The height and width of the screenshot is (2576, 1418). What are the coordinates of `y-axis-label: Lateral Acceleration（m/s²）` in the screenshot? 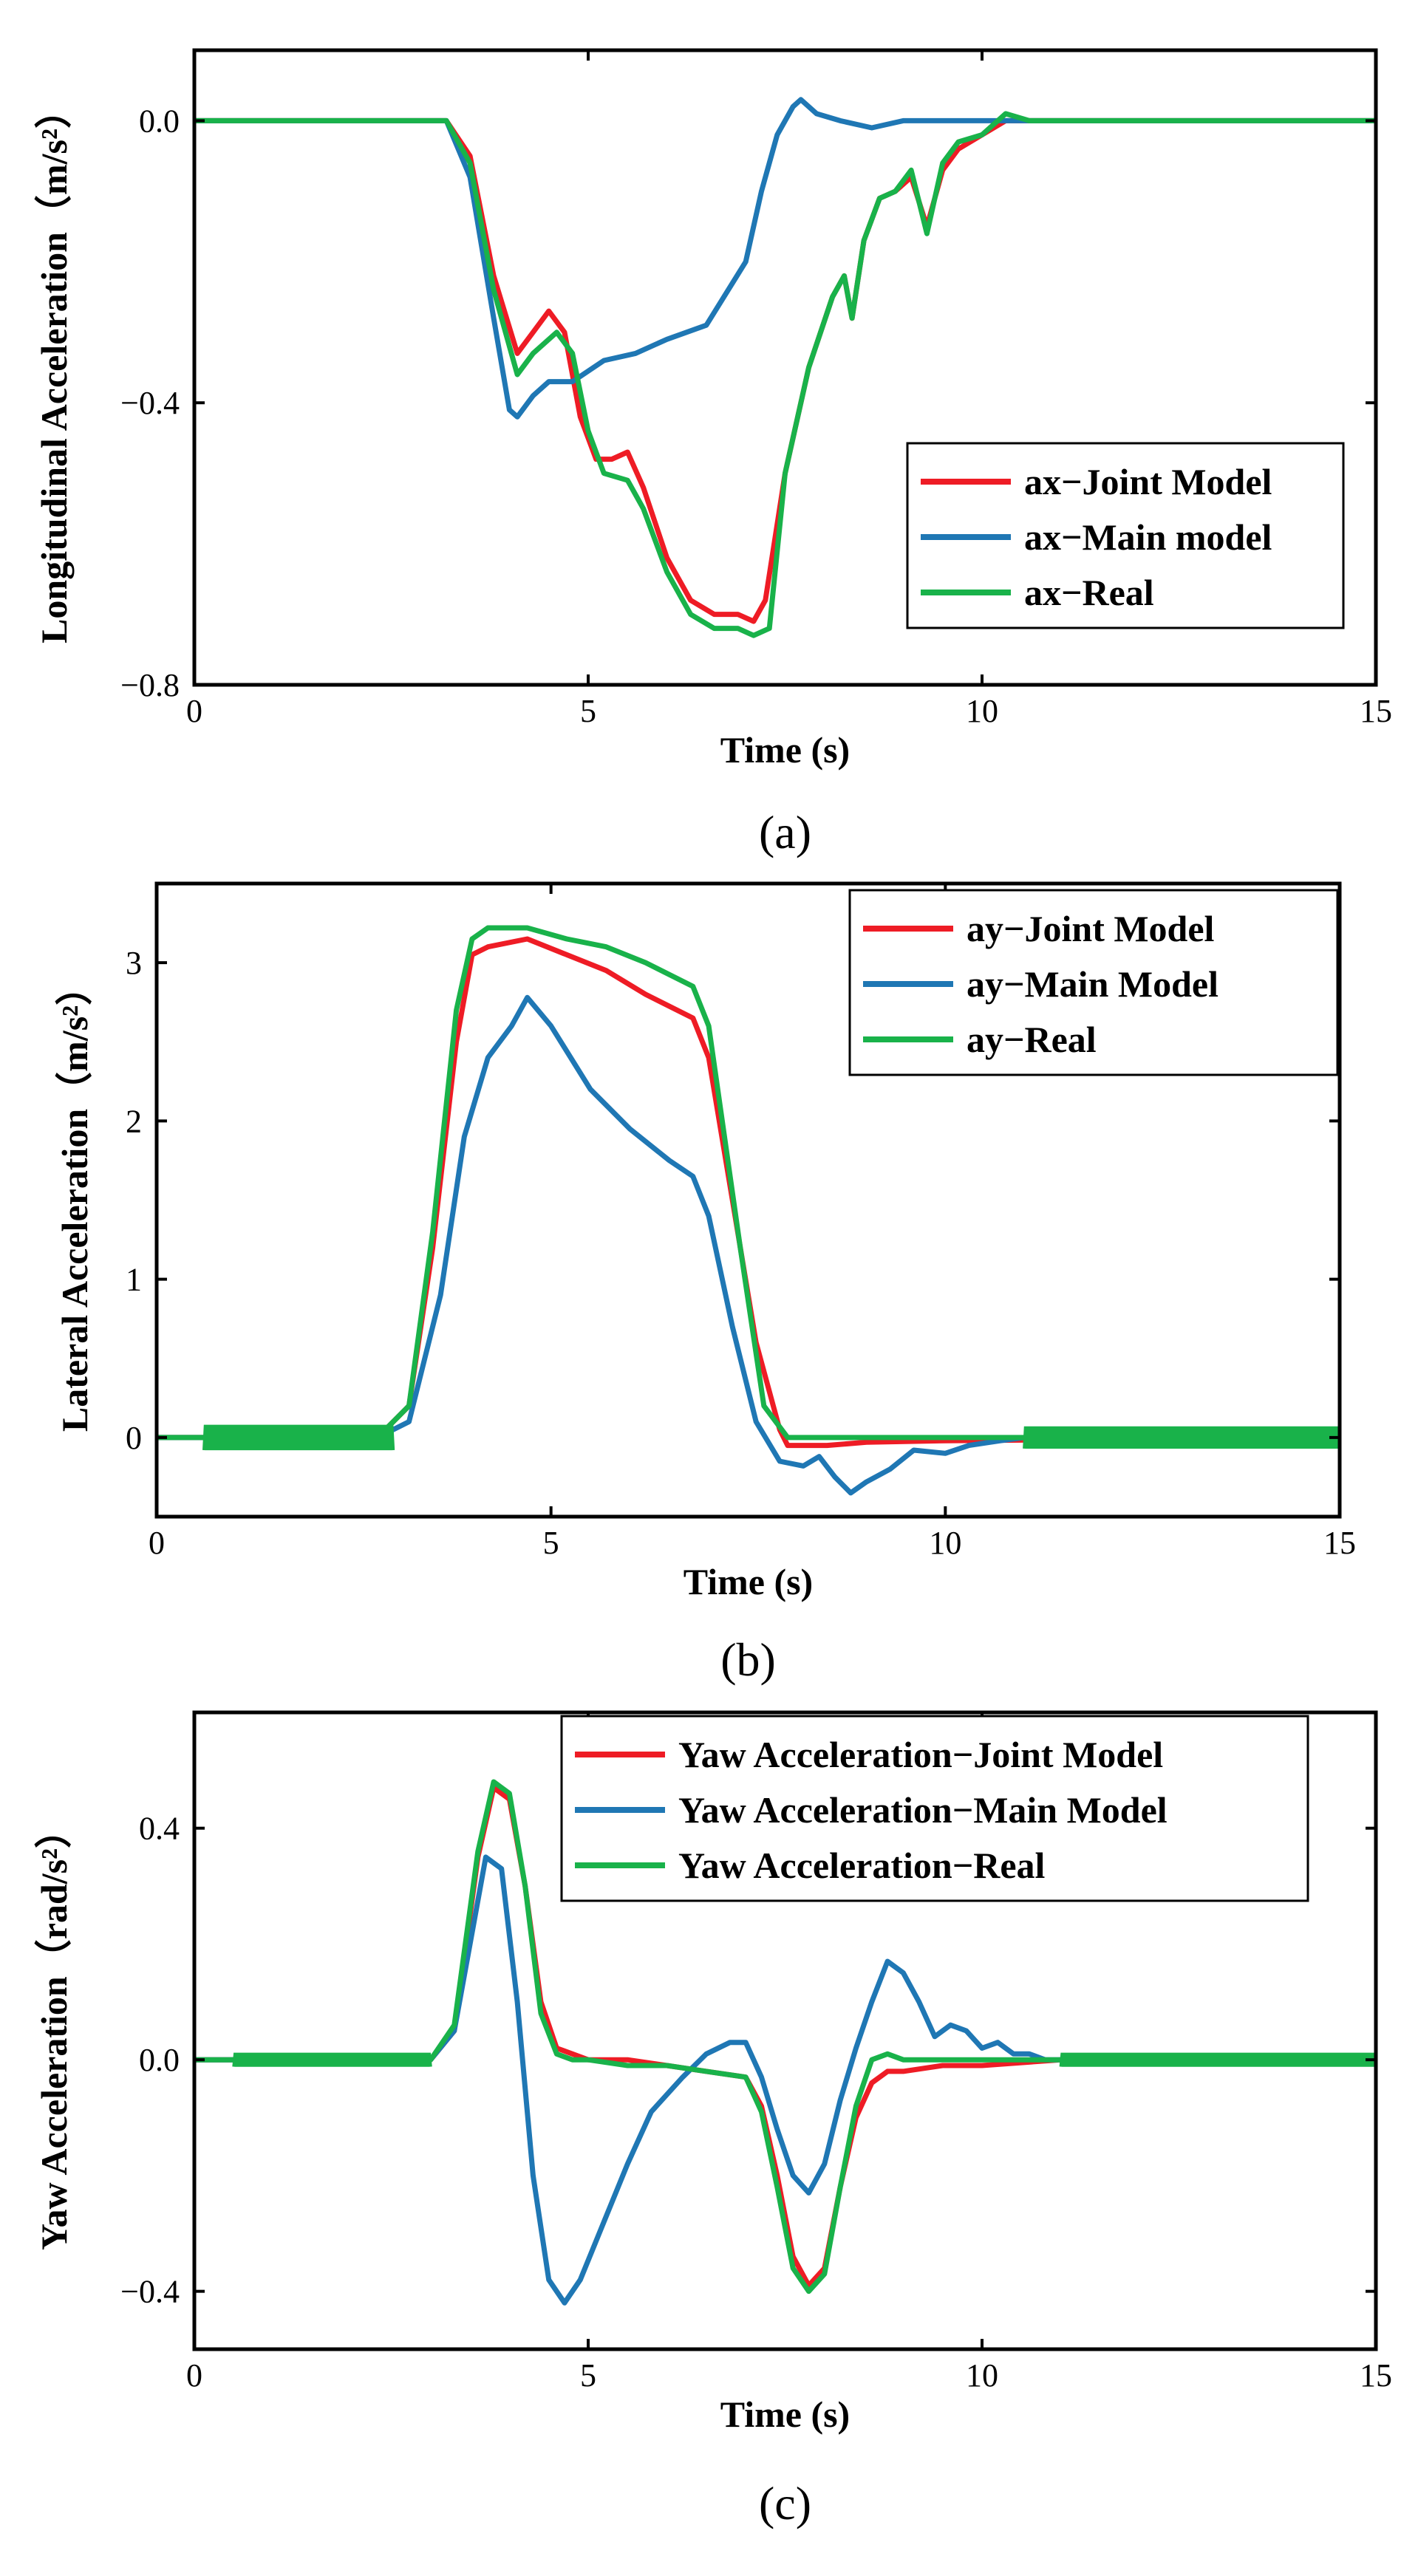 It's located at (74, 1200).